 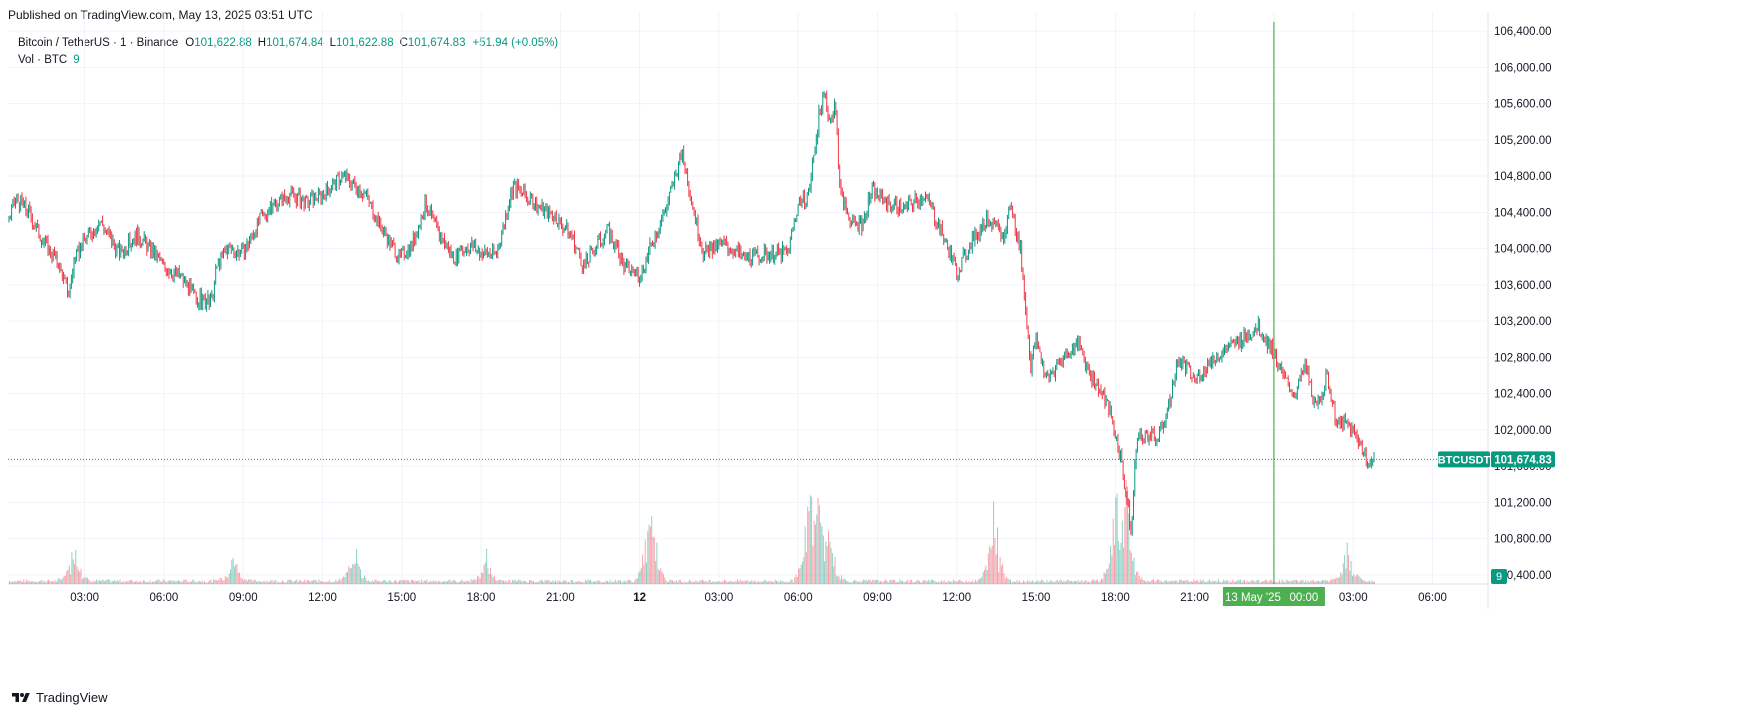 I want to click on legend-volume-label: Vol · BTC, so click(x=43, y=60).